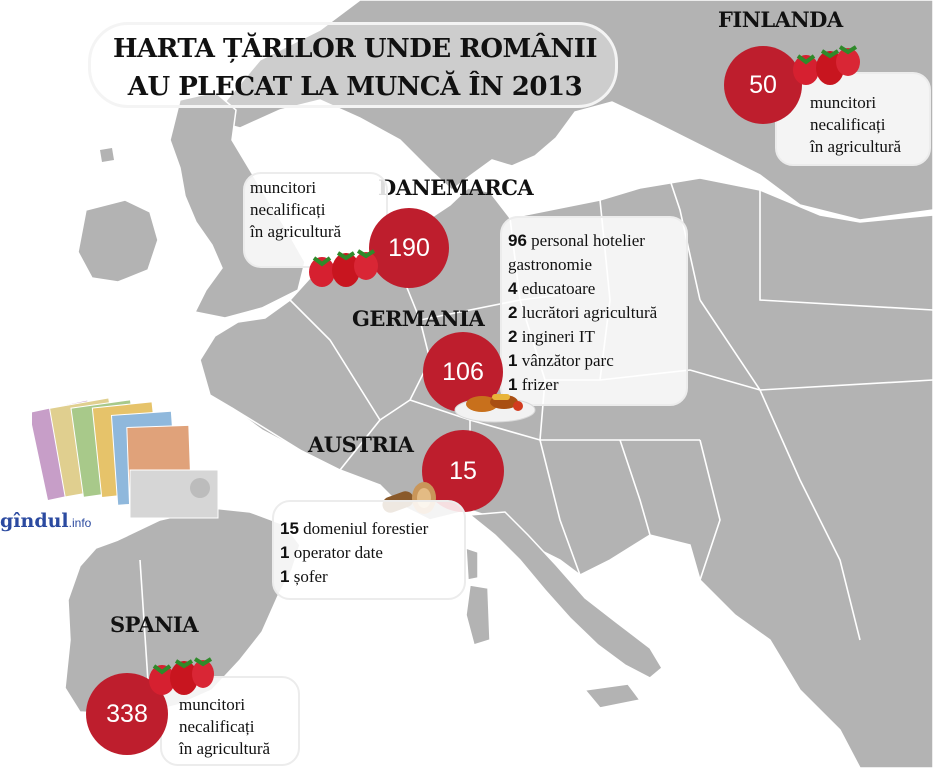 This screenshot has width=933, height=768. Describe the element at coordinates (118, 241) in the screenshot. I see `ireland-landmass` at that location.